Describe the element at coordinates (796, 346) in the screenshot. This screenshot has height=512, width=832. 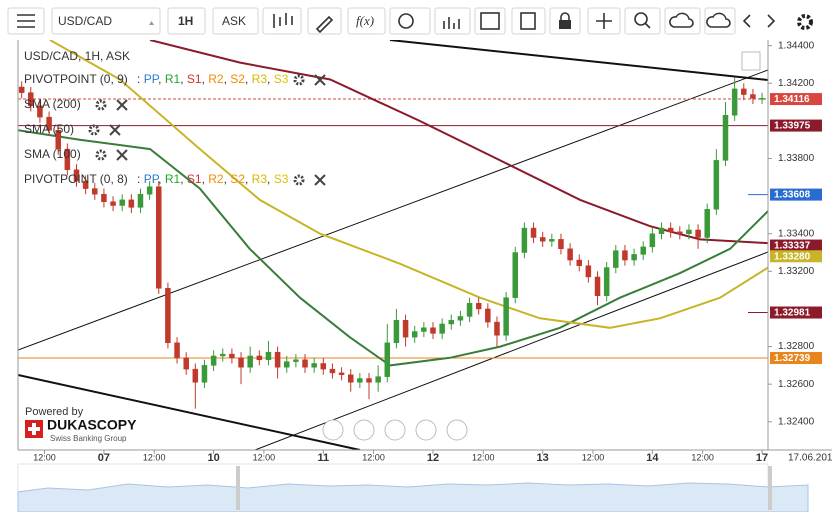
I see `y-tick-label: 1.32800` at that location.